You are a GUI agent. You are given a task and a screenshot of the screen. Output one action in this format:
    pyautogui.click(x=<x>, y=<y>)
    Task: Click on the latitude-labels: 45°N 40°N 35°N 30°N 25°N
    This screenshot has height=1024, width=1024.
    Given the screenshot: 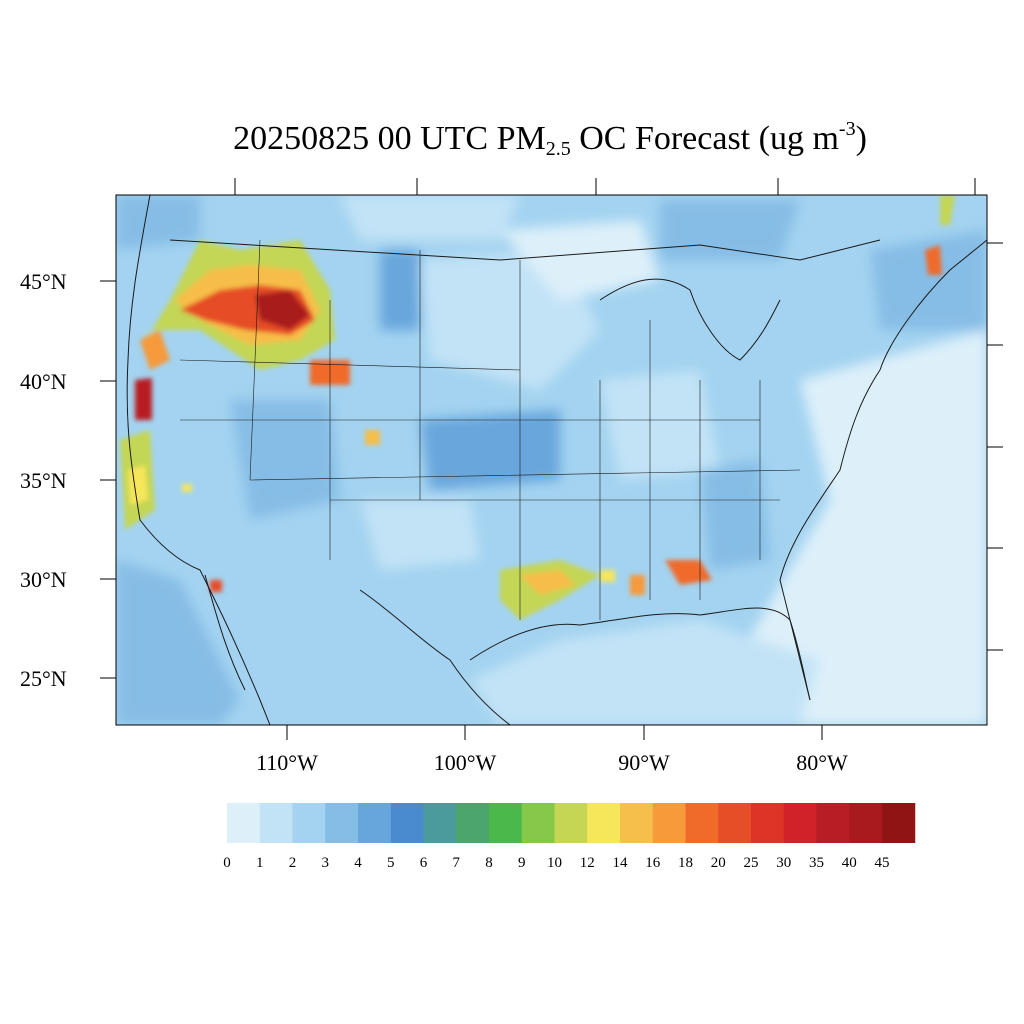 What is the action you would take?
    pyautogui.click(x=43, y=480)
    